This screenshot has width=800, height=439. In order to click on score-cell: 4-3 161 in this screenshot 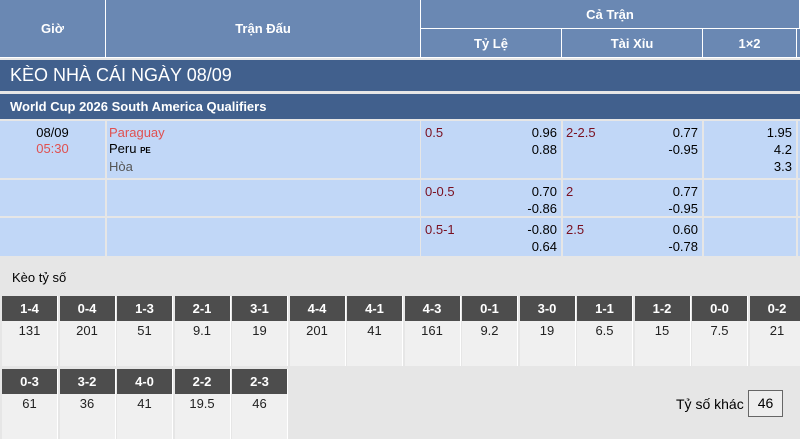, I will do `click(433, 331)`.